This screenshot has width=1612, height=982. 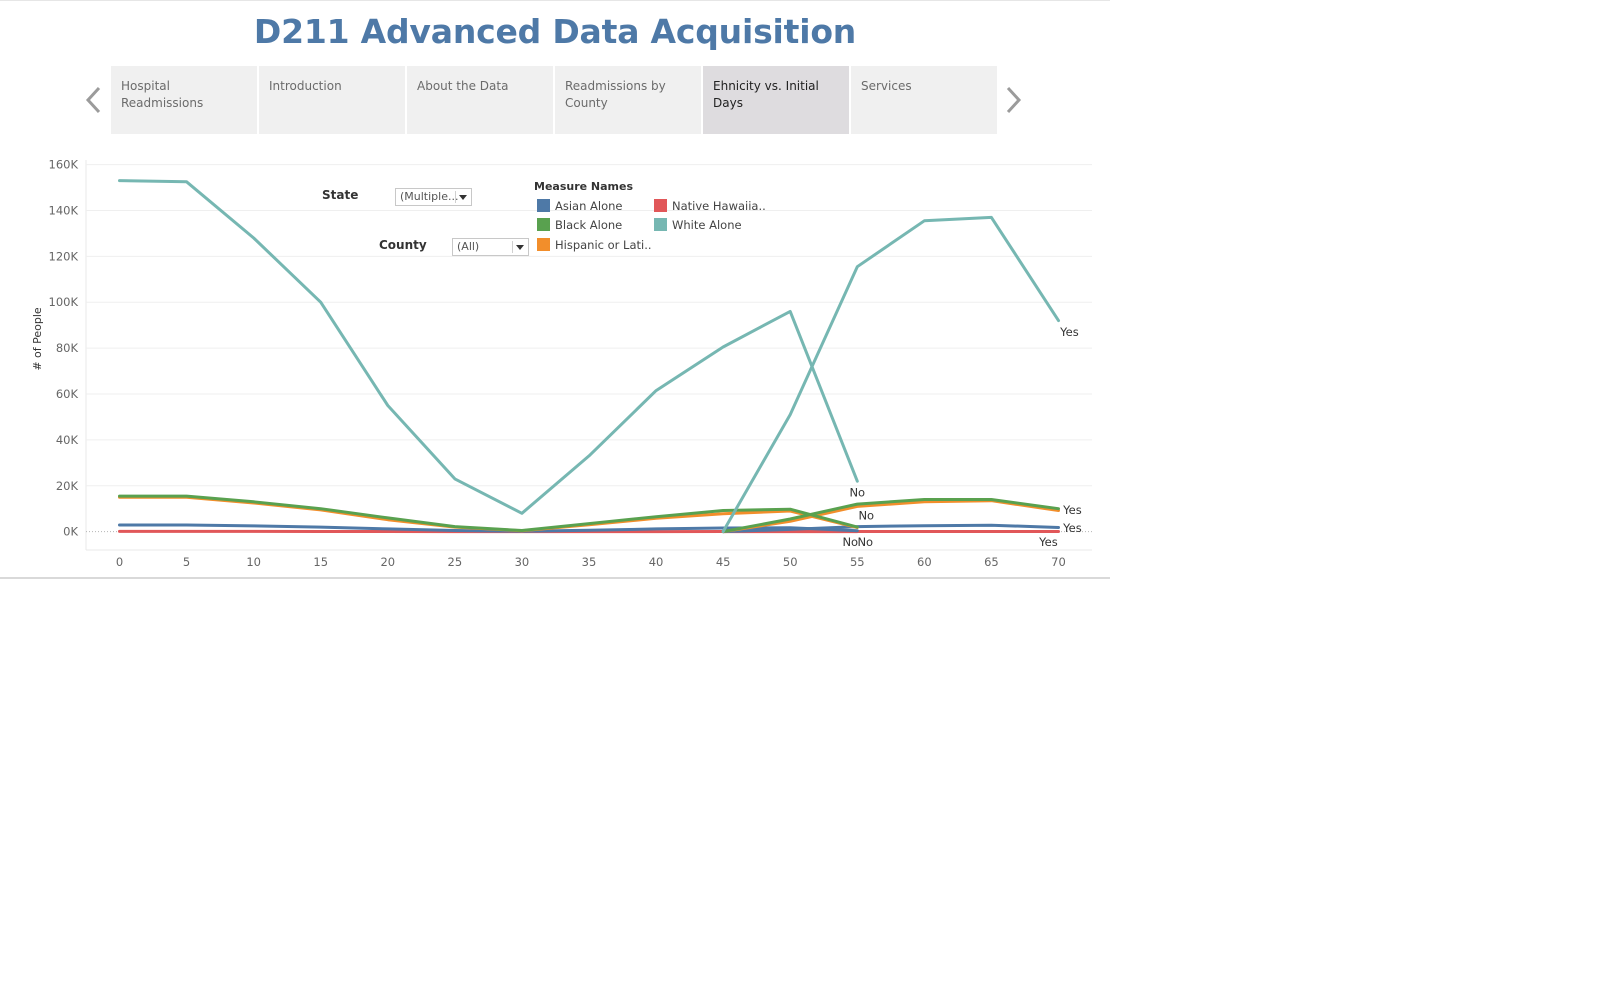 What do you see at coordinates (589, 562) in the screenshot?
I see `x-tick-label: 35` at bounding box center [589, 562].